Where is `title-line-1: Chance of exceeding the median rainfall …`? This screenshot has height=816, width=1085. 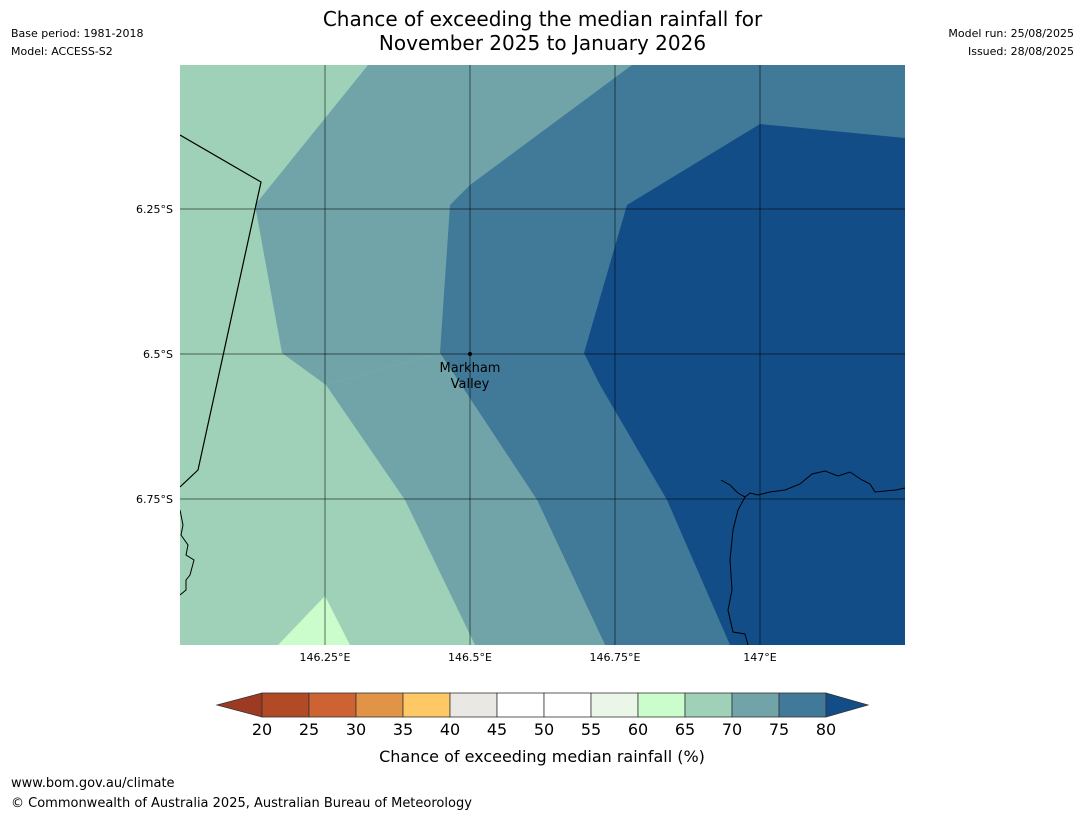
title-line-1: Chance of exceeding the median rainfall … is located at coordinates (542, 19).